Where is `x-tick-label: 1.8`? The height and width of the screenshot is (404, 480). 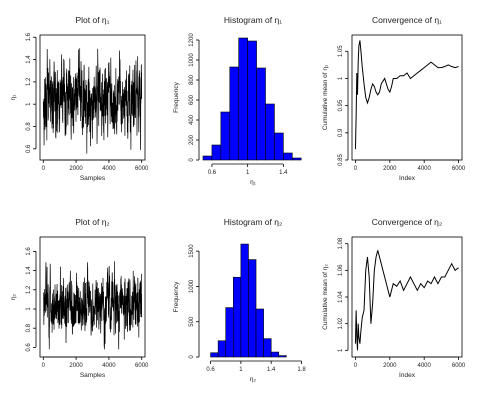 x-tick-label: 1.8 is located at coordinates (301, 370).